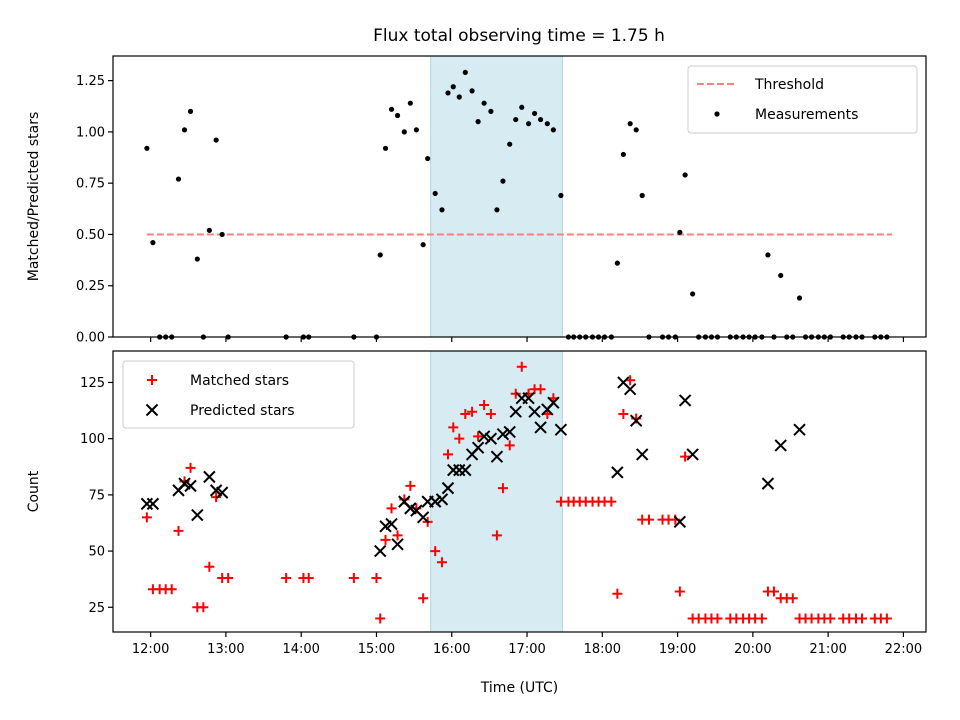 The width and height of the screenshot is (960, 720). What do you see at coordinates (903, 649) in the screenshot?
I see `bottom-xtick-label-10: 22:00` at bounding box center [903, 649].